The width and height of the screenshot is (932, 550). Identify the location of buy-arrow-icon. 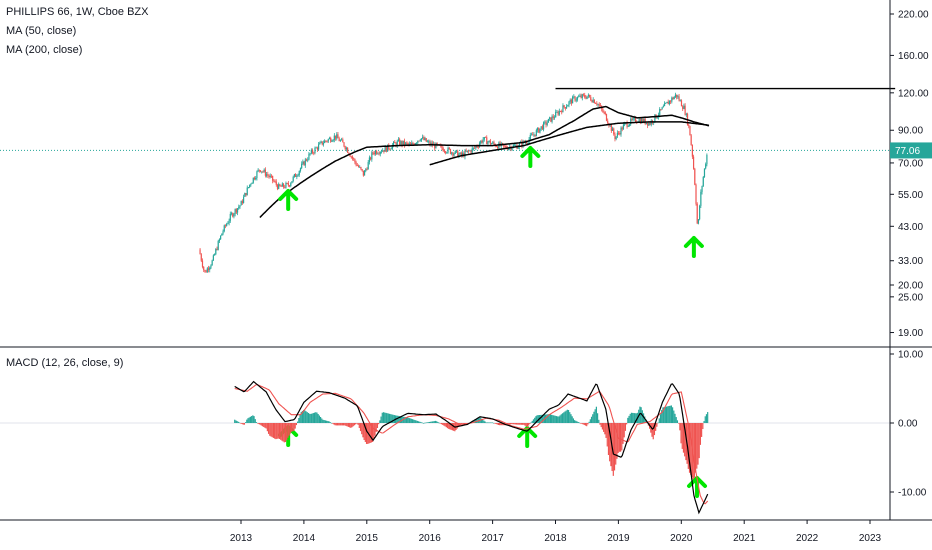
(288, 200).